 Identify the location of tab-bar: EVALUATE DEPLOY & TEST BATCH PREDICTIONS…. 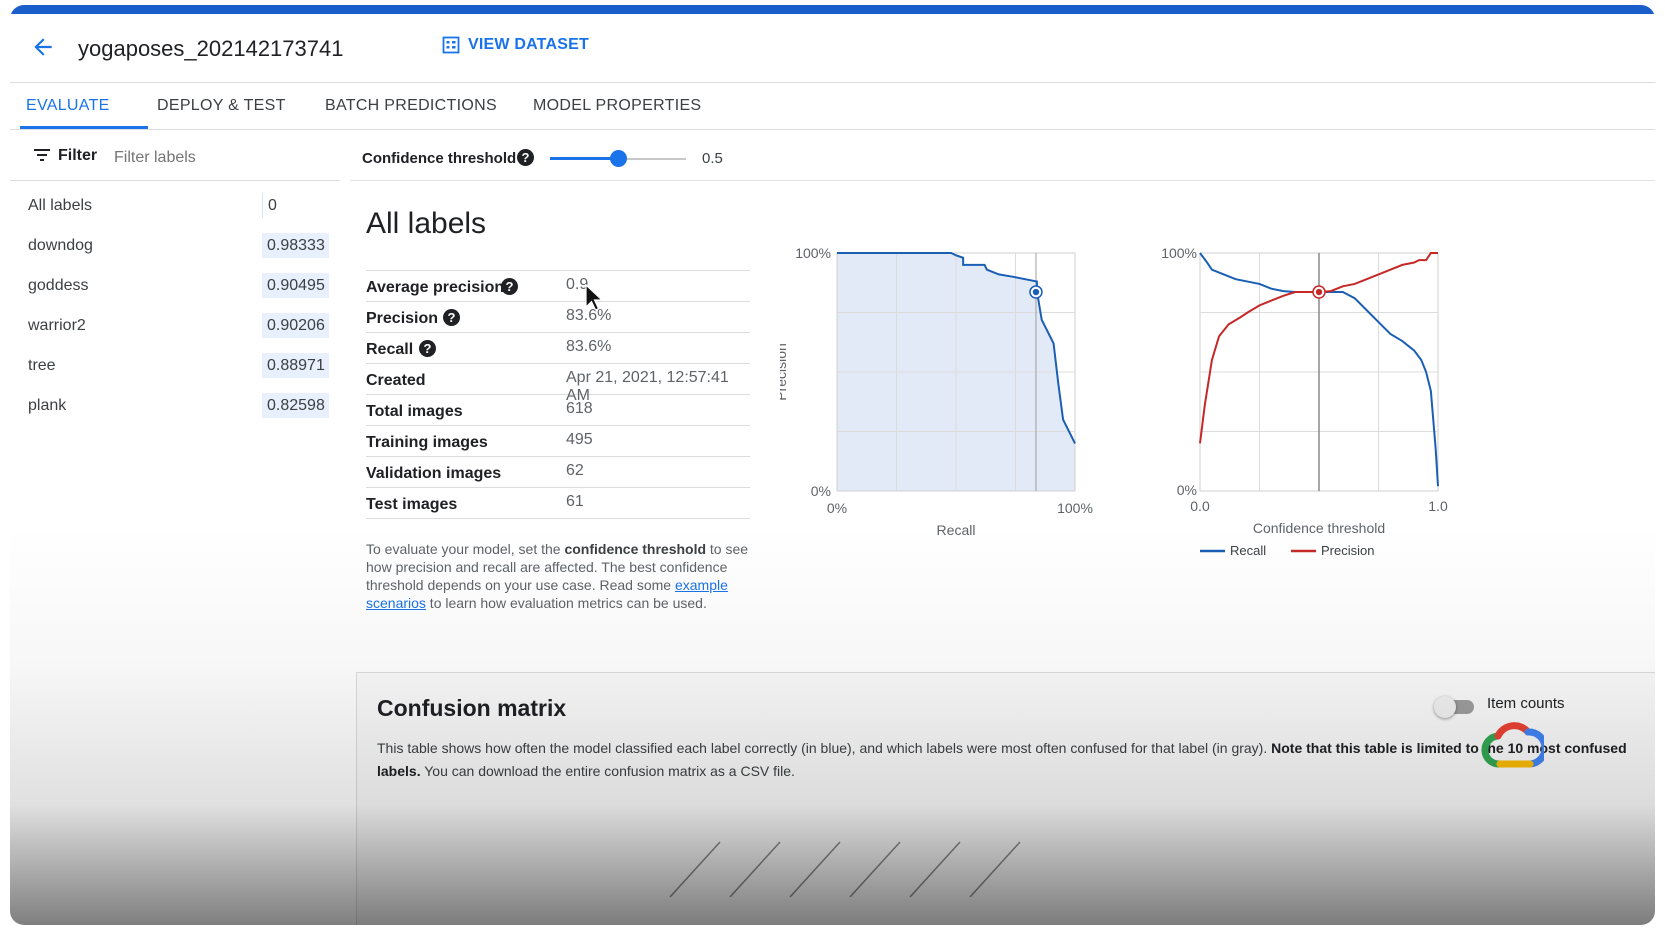
(832, 106).